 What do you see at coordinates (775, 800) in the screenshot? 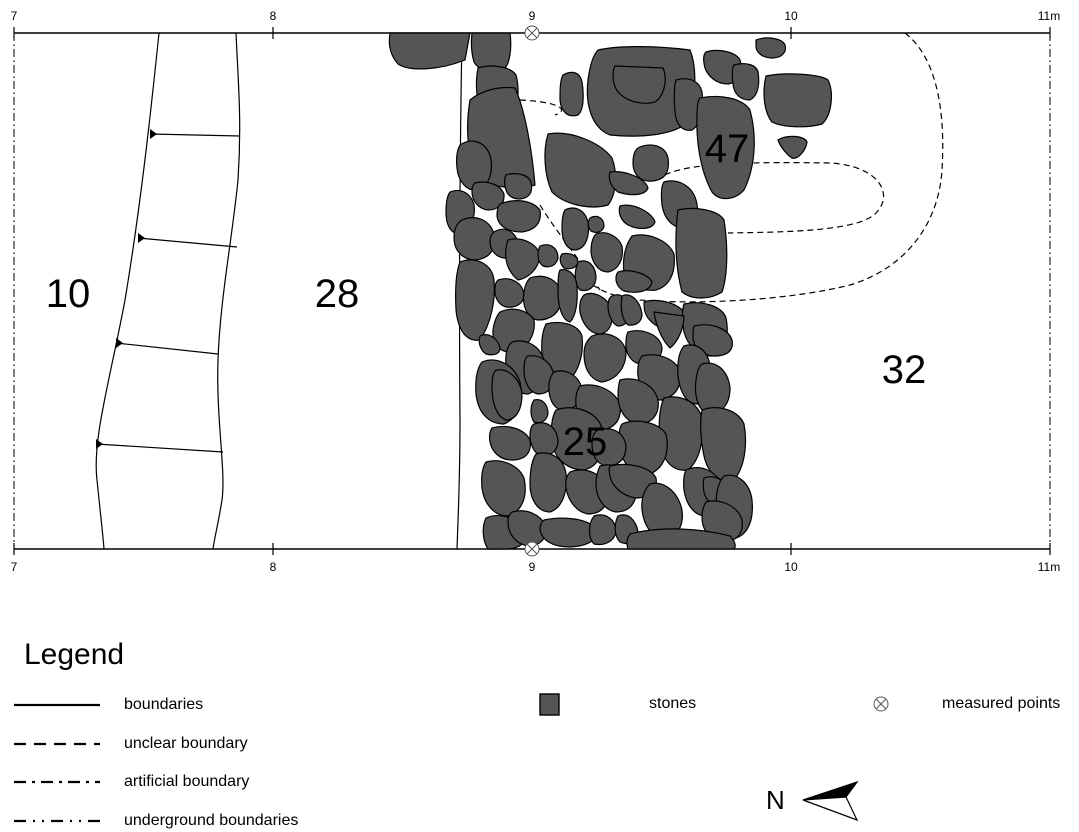
I see `north-label: N` at bounding box center [775, 800].